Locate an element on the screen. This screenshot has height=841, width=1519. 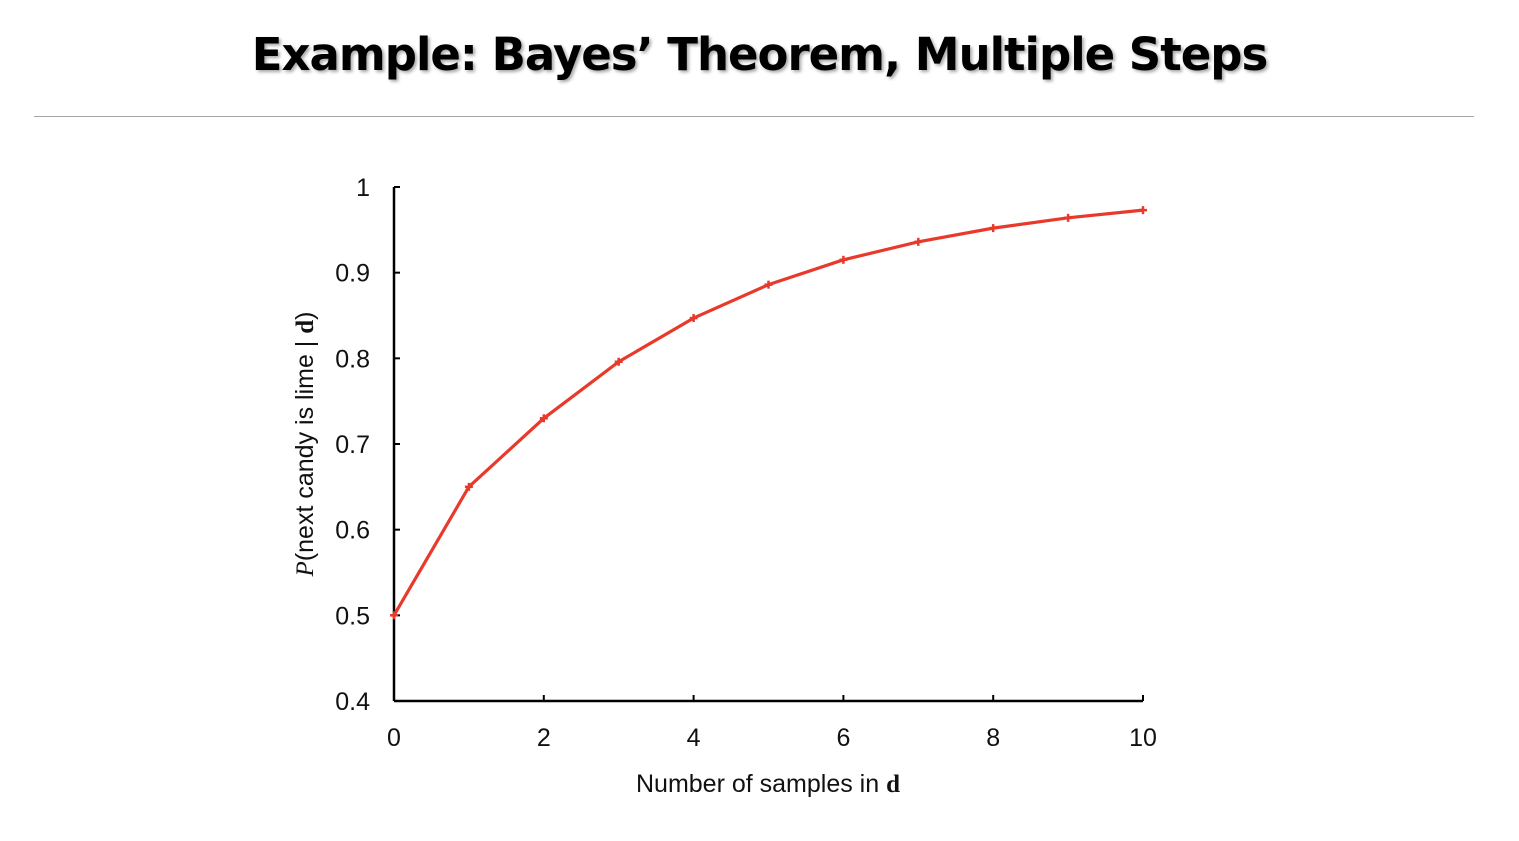
x-tick-label: 6 is located at coordinates (843, 738).